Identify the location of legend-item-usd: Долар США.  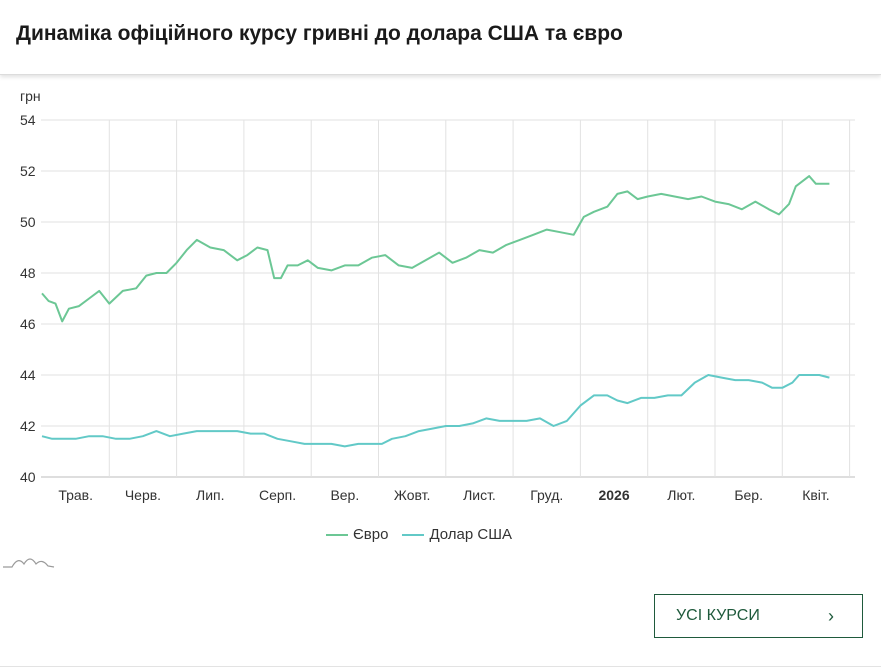
(457, 534).